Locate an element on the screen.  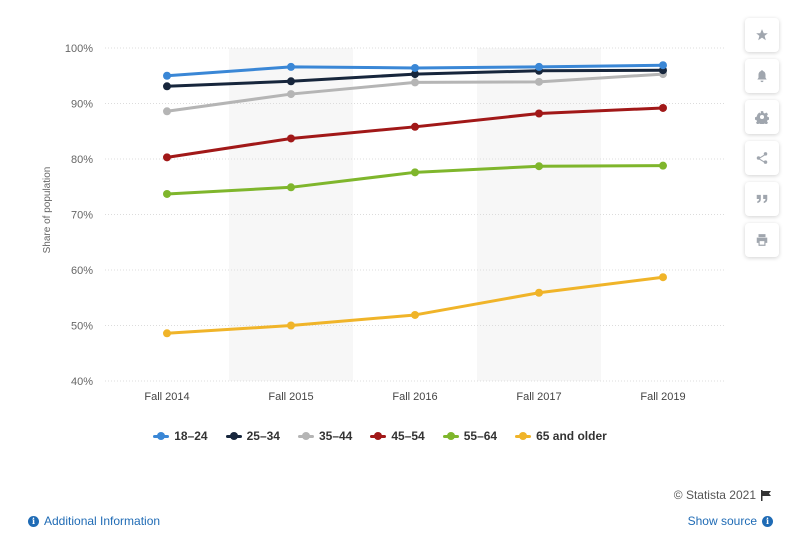
x-tick-label: Fall 2019 is located at coordinates (662, 397).